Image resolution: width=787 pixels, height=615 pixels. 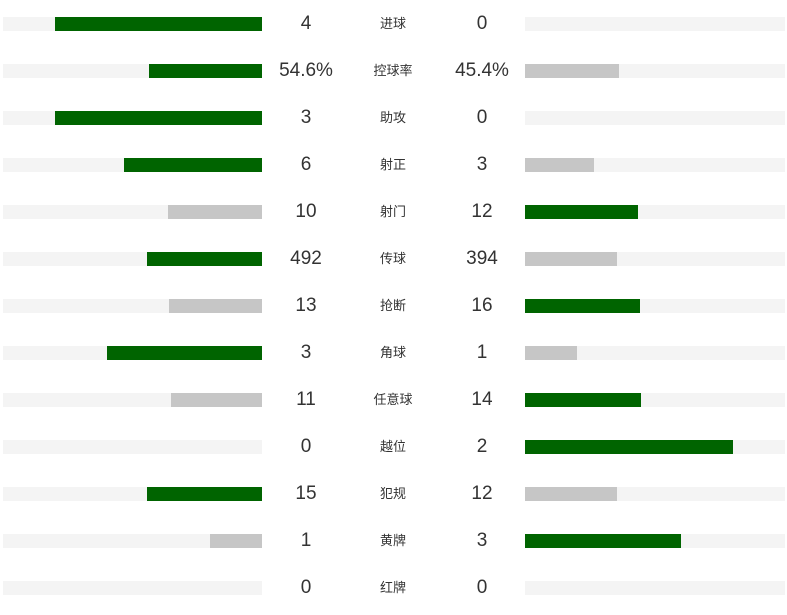 I want to click on stat-label: 黄牌, so click(x=392, y=540).